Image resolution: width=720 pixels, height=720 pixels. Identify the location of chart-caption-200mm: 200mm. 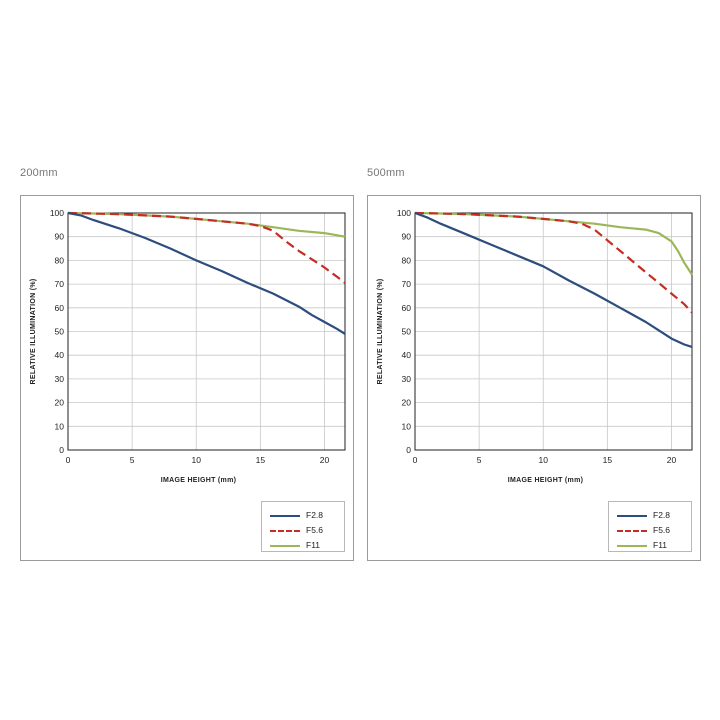
(39, 173).